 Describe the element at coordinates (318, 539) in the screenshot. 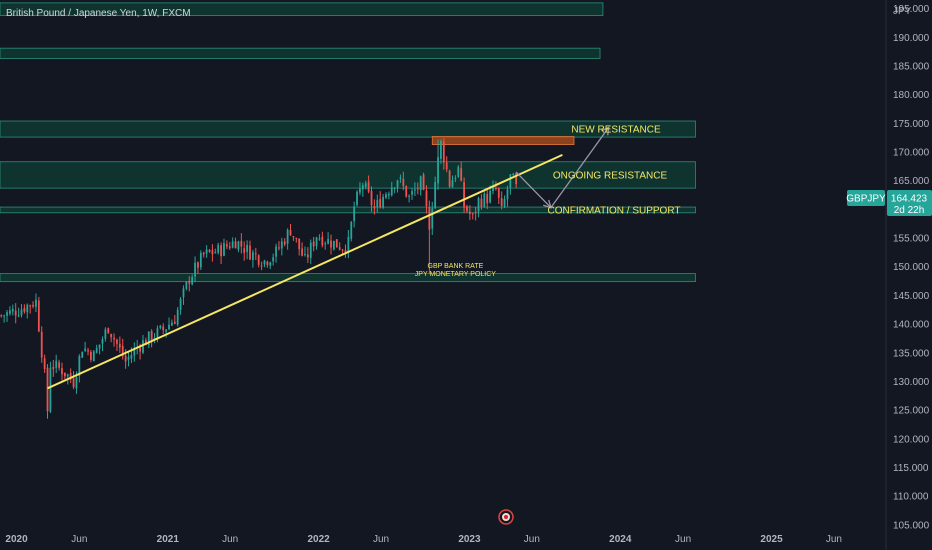

I see `x-tick-label: 2022` at that location.